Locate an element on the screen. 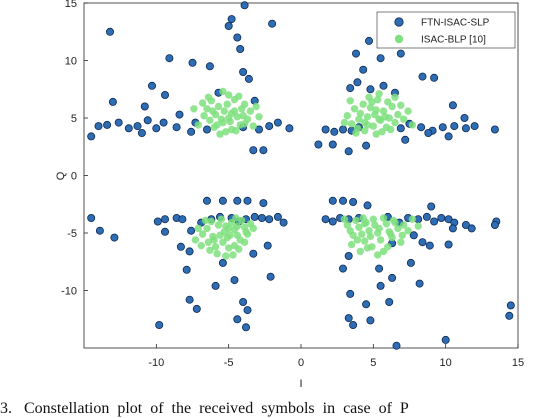 The width and height of the screenshot is (558, 418). legend-marker-isac is located at coordinates (399, 39).